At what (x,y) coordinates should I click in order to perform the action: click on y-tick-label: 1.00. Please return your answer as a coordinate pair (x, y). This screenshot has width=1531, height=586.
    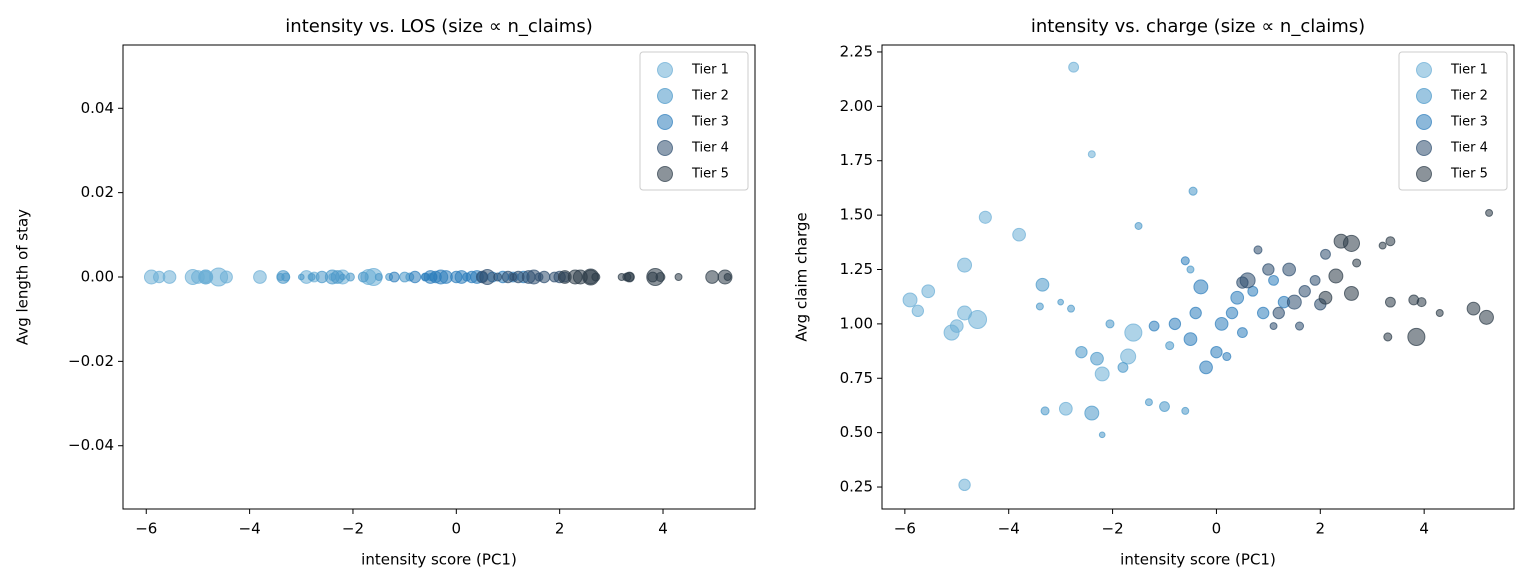
    Looking at the image, I should click on (856, 323).